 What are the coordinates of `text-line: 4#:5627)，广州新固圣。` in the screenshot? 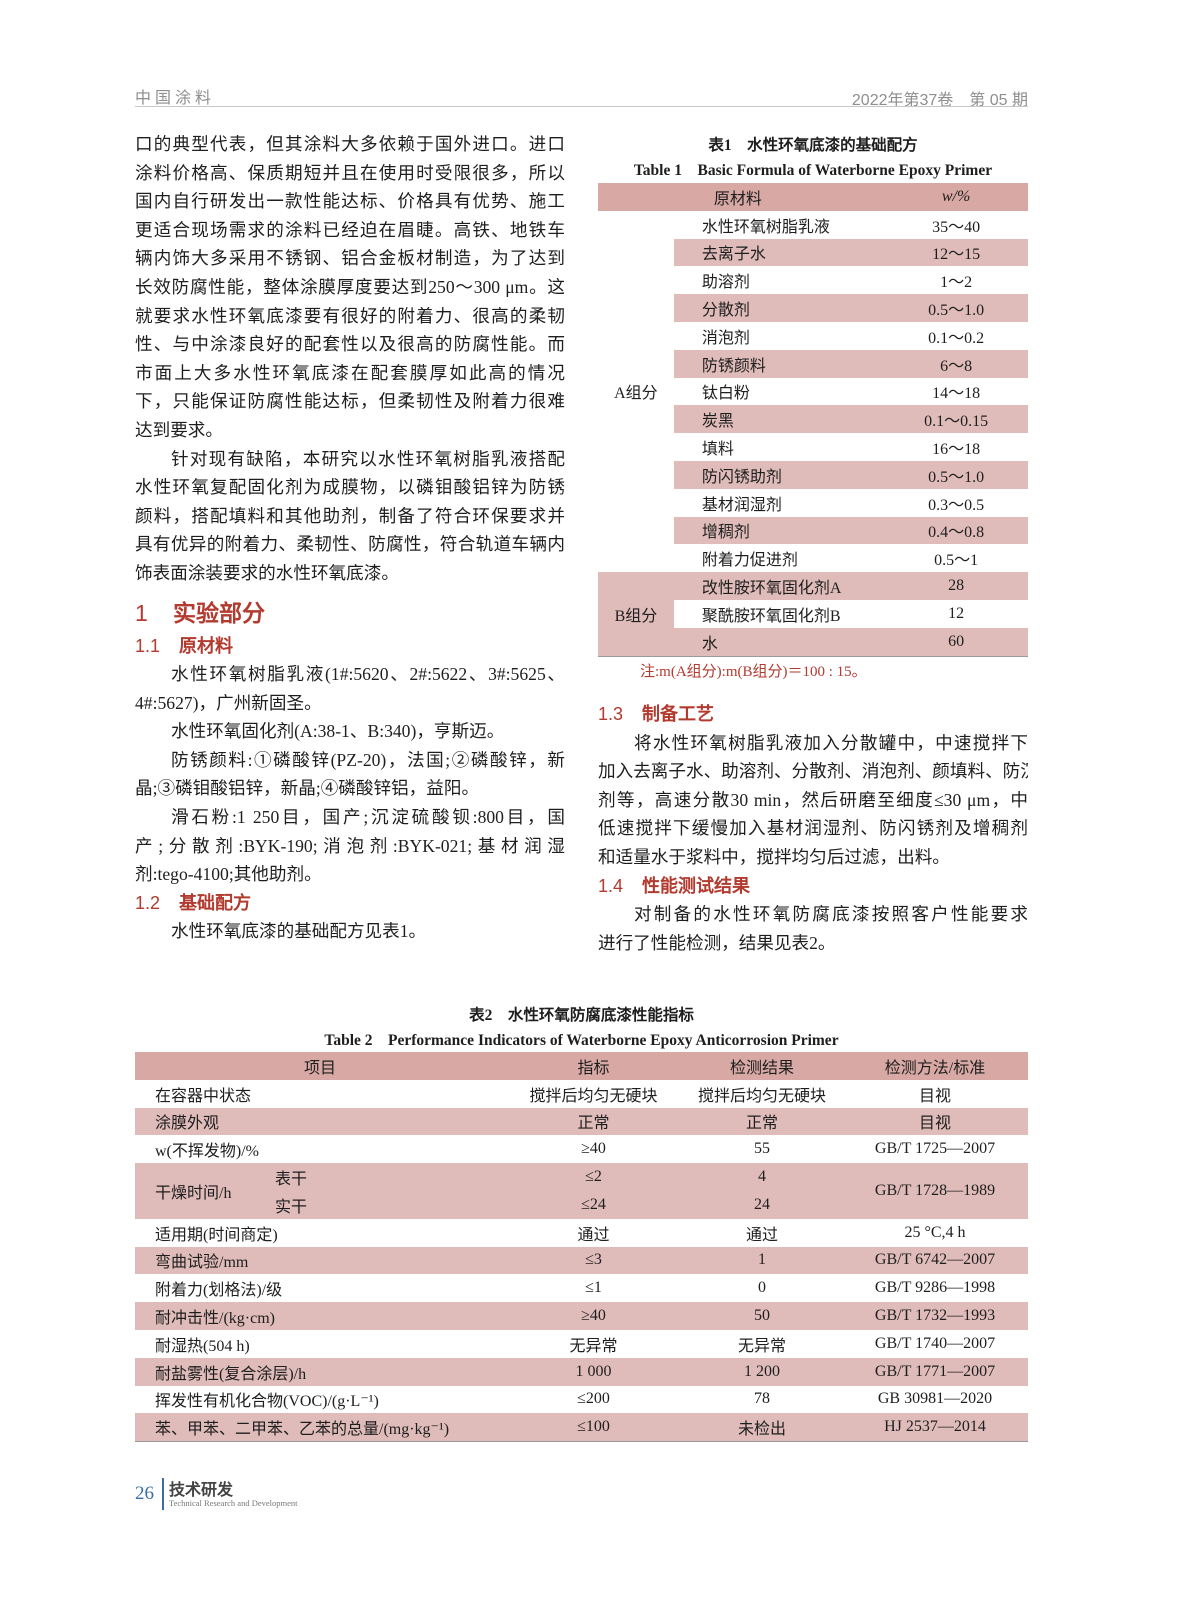 It's located at (228, 702).